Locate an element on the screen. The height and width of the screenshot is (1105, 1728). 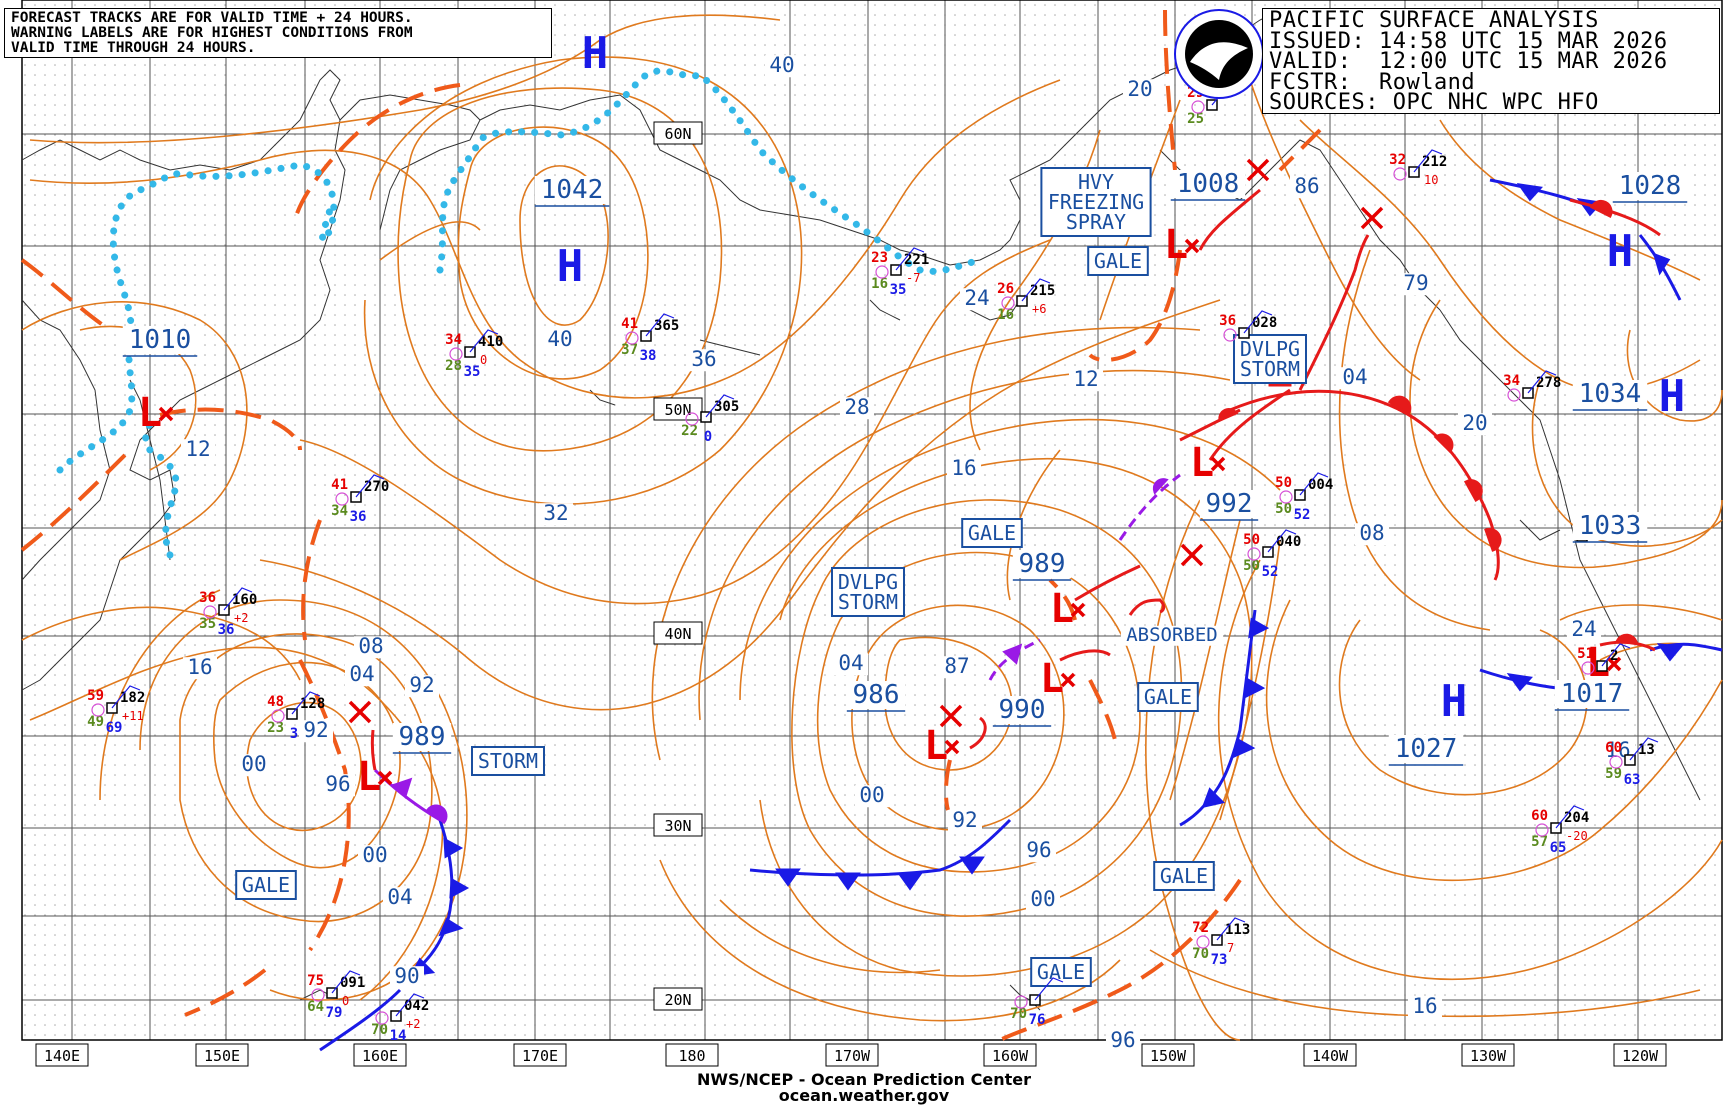
pressure-value: 1034 is located at coordinates (1610, 394).